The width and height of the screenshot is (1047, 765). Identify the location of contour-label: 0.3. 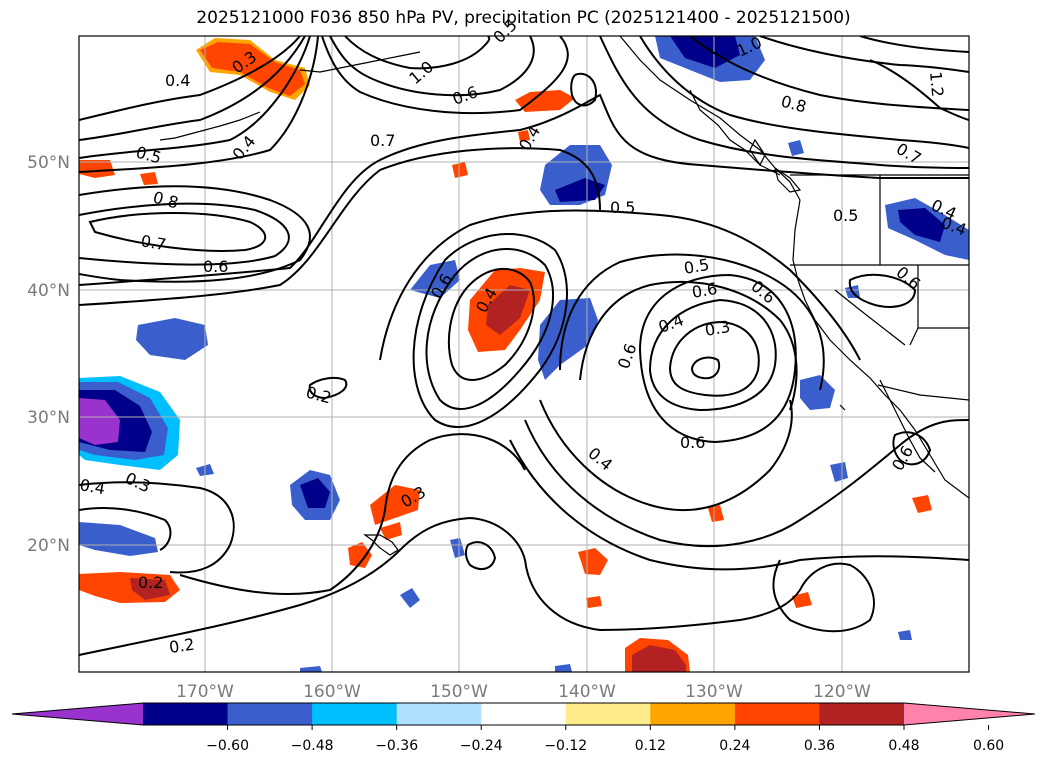
(137, 482).